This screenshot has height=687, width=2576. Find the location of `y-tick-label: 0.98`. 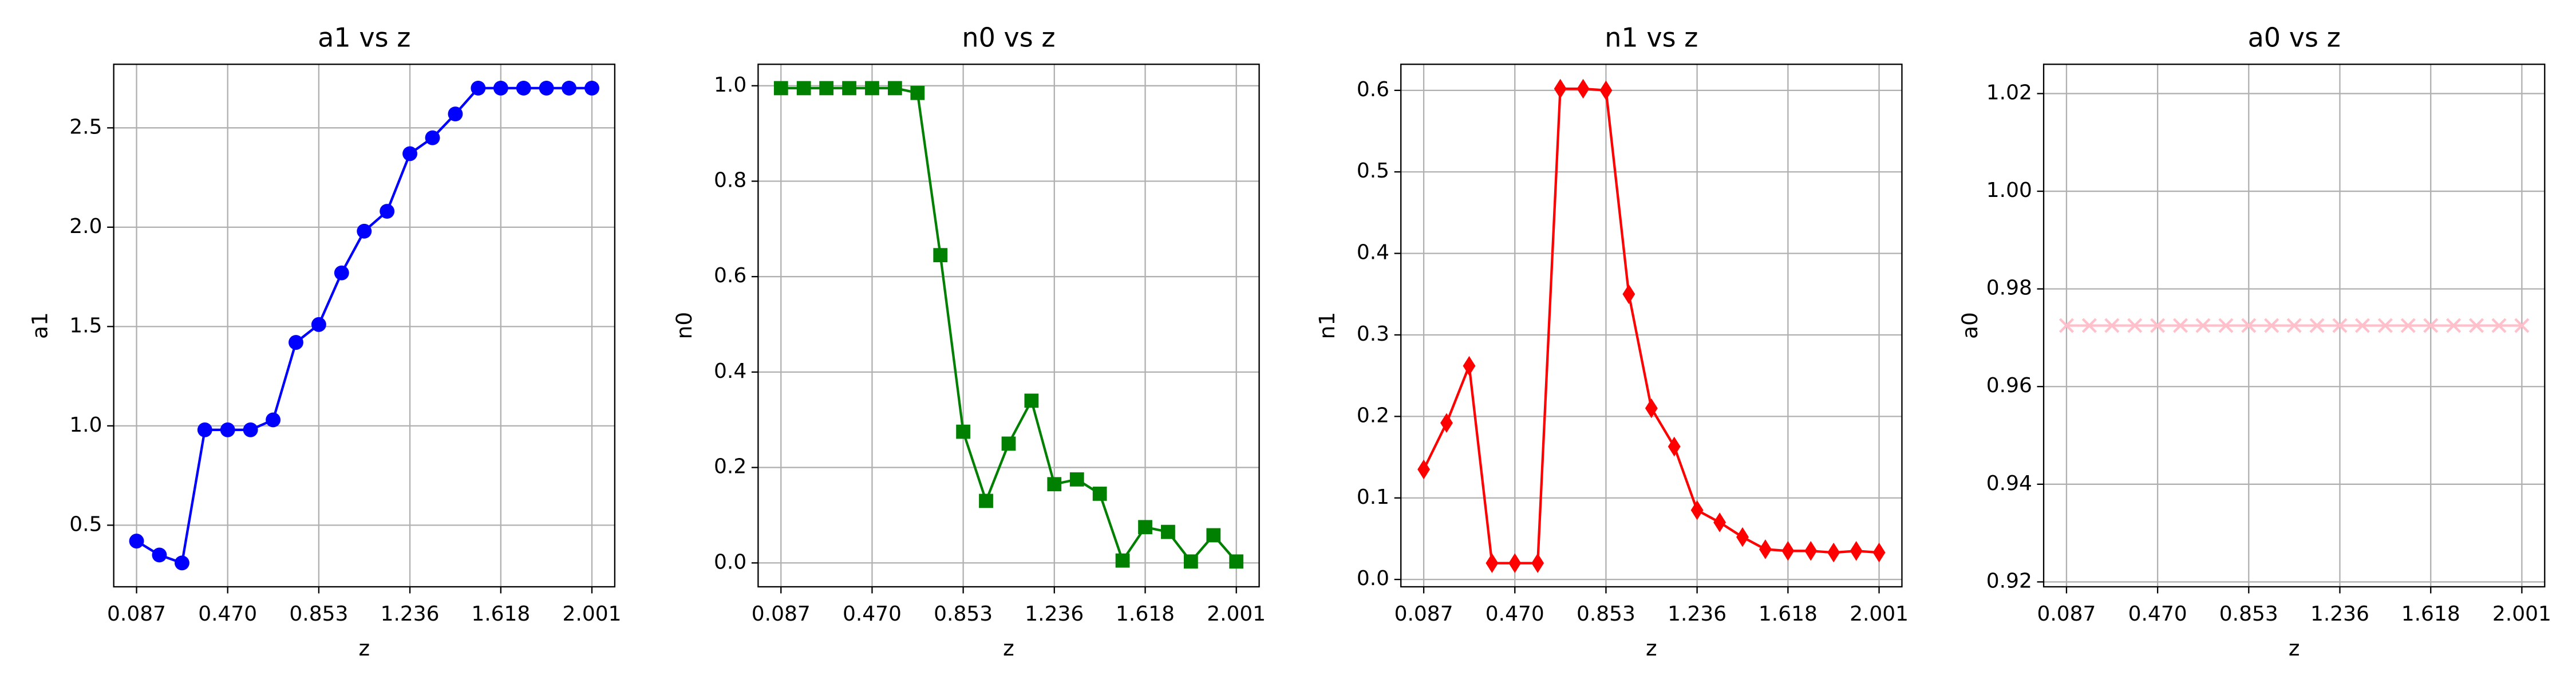

y-tick-label: 0.98 is located at coordinates (2009, 288).